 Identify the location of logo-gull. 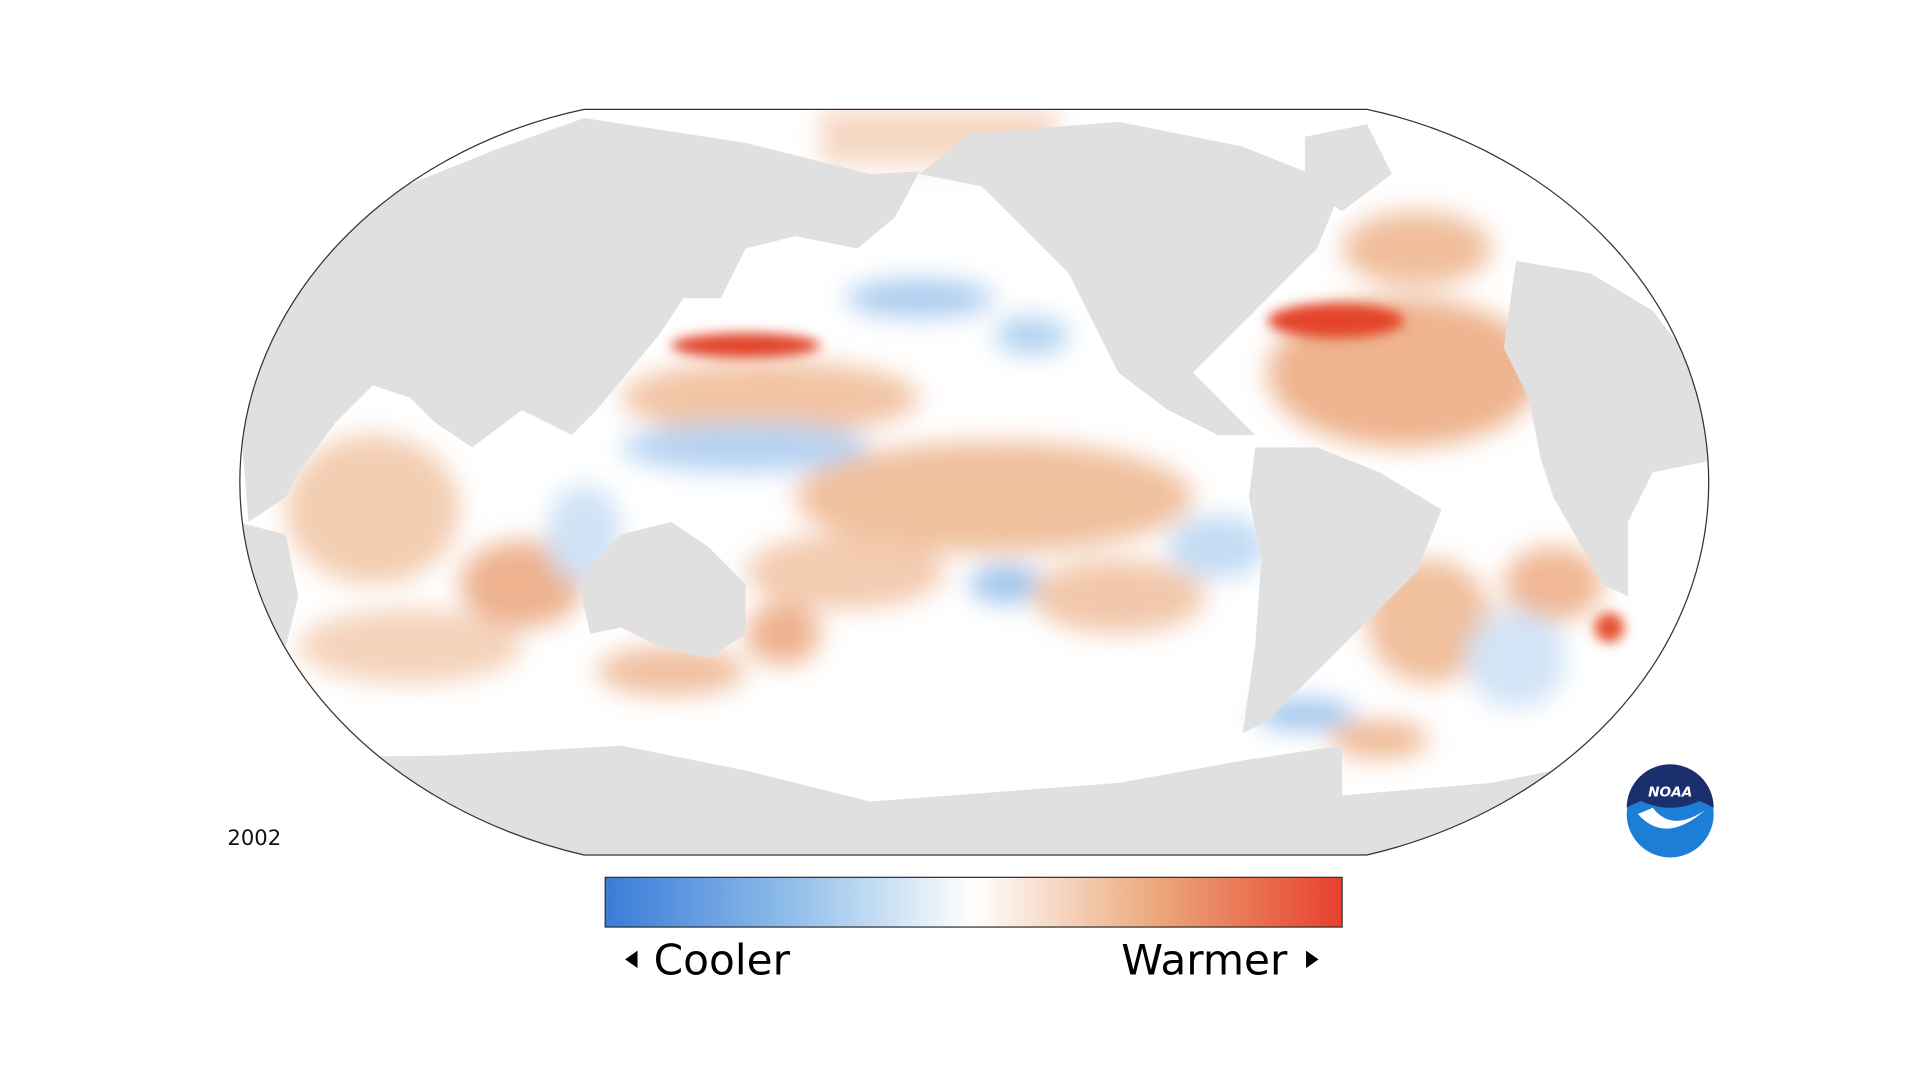
(1671, 818).